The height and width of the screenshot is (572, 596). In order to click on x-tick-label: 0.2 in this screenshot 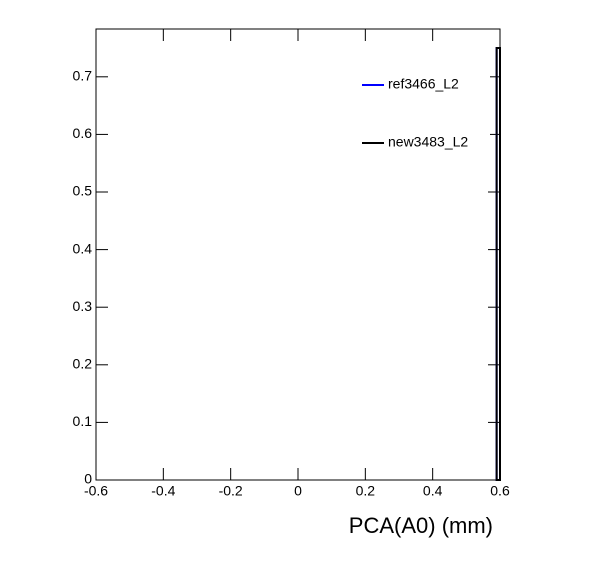, I will do `click(366, 491)`.